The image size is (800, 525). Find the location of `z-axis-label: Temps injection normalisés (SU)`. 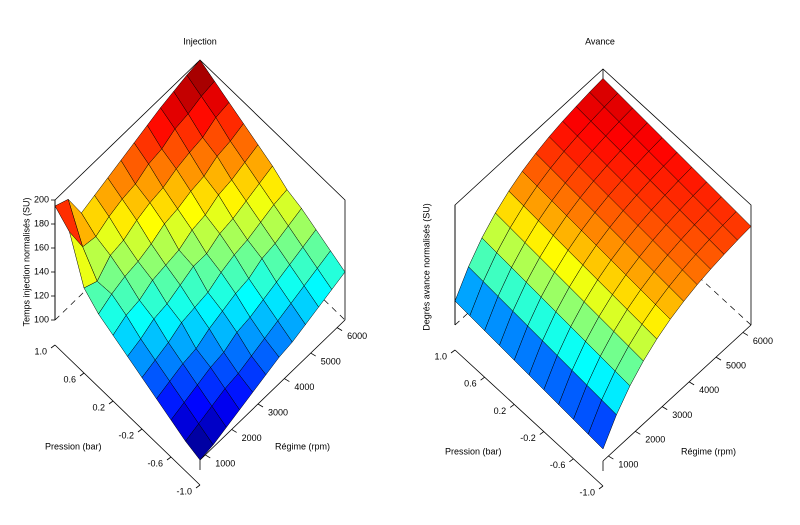

z-axis-label: Temps injection normalisés (SU) is located at coordinates (26, 261).